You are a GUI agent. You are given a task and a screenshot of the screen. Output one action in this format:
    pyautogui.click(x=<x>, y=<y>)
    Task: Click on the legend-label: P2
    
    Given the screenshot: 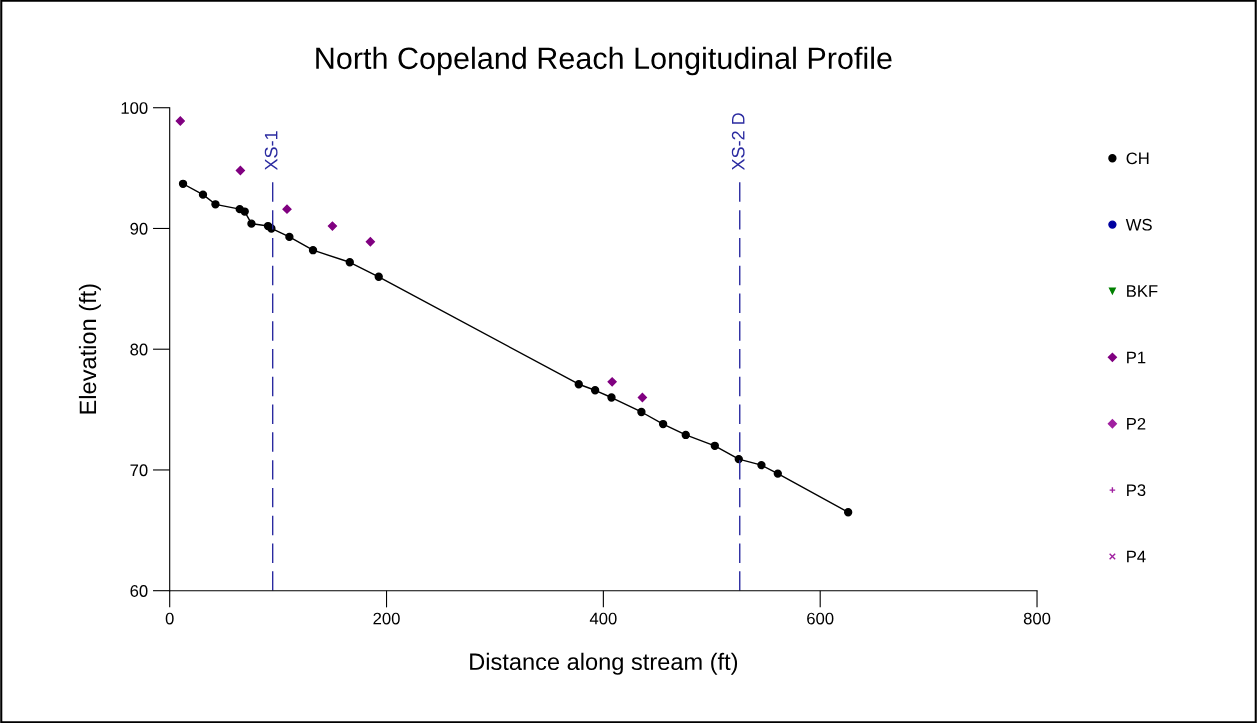 What is the action you would take?
    pyautogui.click(x=1136, y=423)
    